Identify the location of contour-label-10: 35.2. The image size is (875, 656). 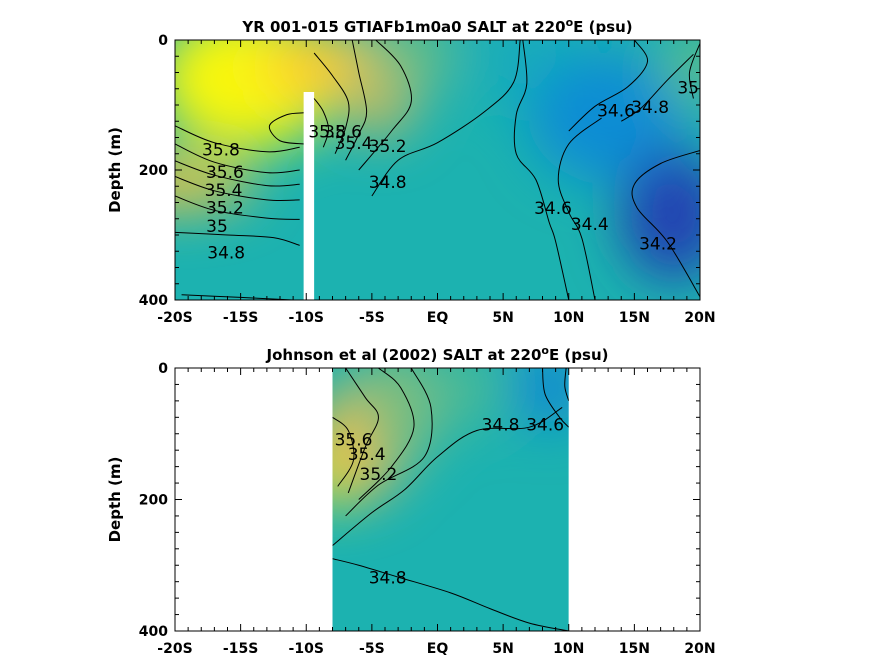
(388, 147).